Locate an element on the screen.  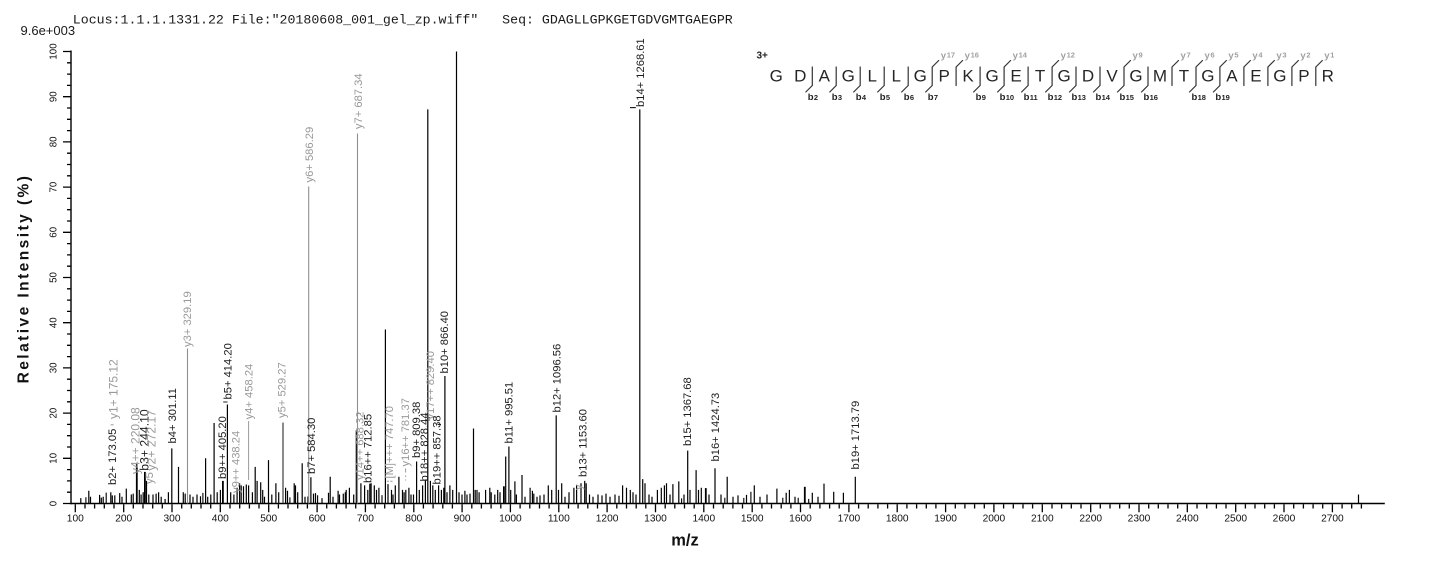
svg-text: D is located at coordinates (800, 76).